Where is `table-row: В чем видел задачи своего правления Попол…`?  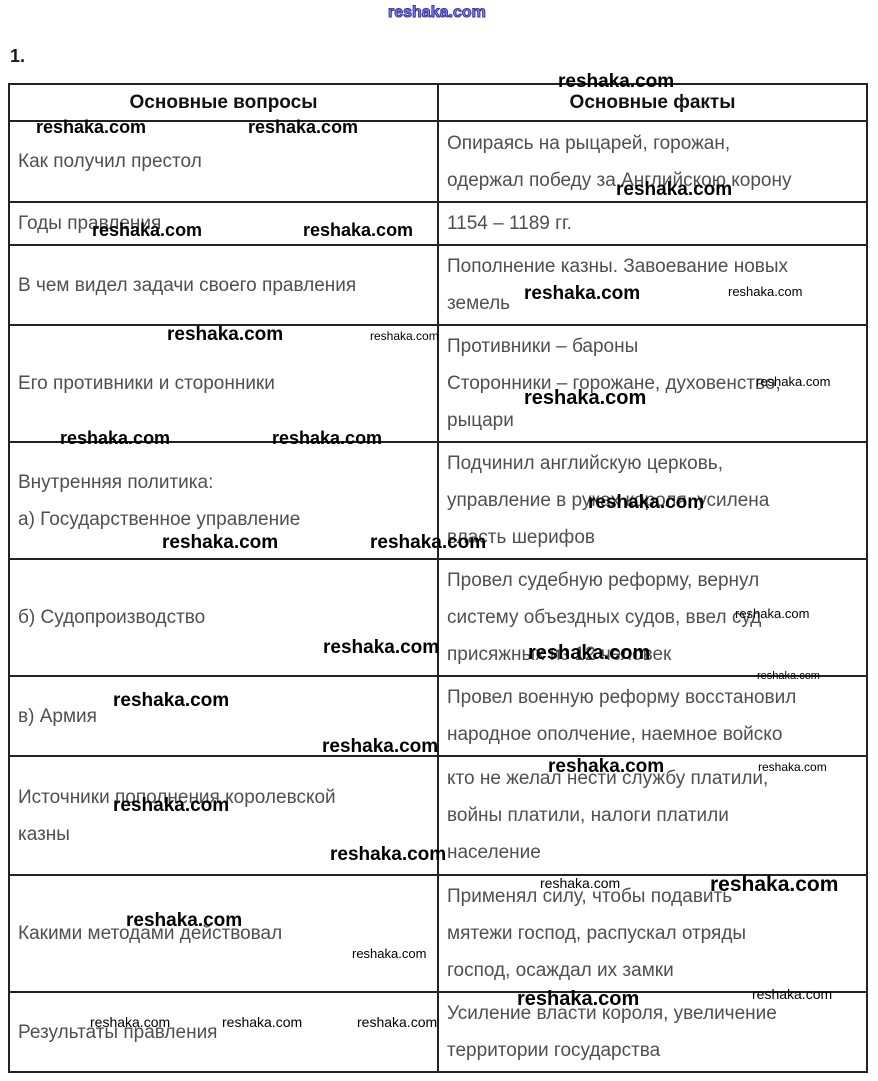 table-row: В чем видел задачи своего правления Попол… is located at coordinates (438, 285).